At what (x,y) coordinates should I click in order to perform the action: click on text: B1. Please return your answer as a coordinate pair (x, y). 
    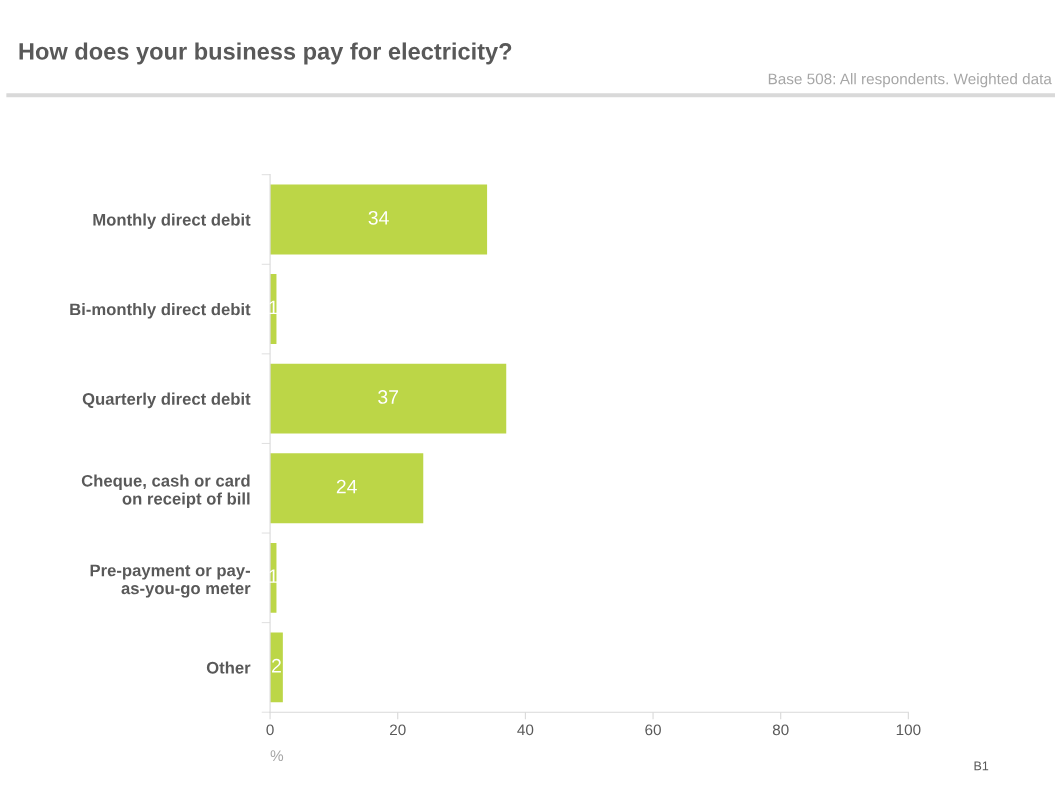
    Looking at the image, I should click on (981, 766).